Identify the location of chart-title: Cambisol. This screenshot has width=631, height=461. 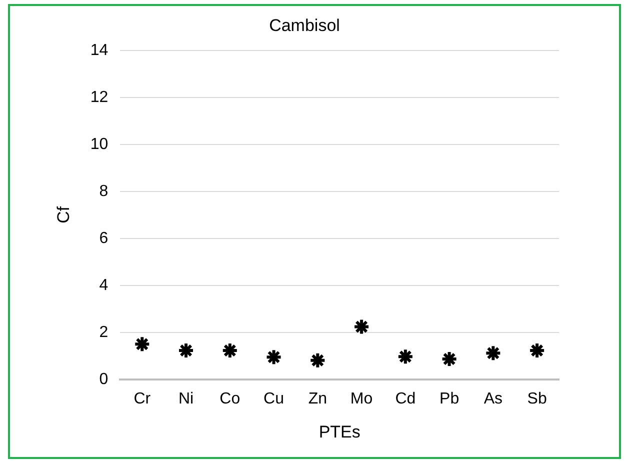
(304, 25).